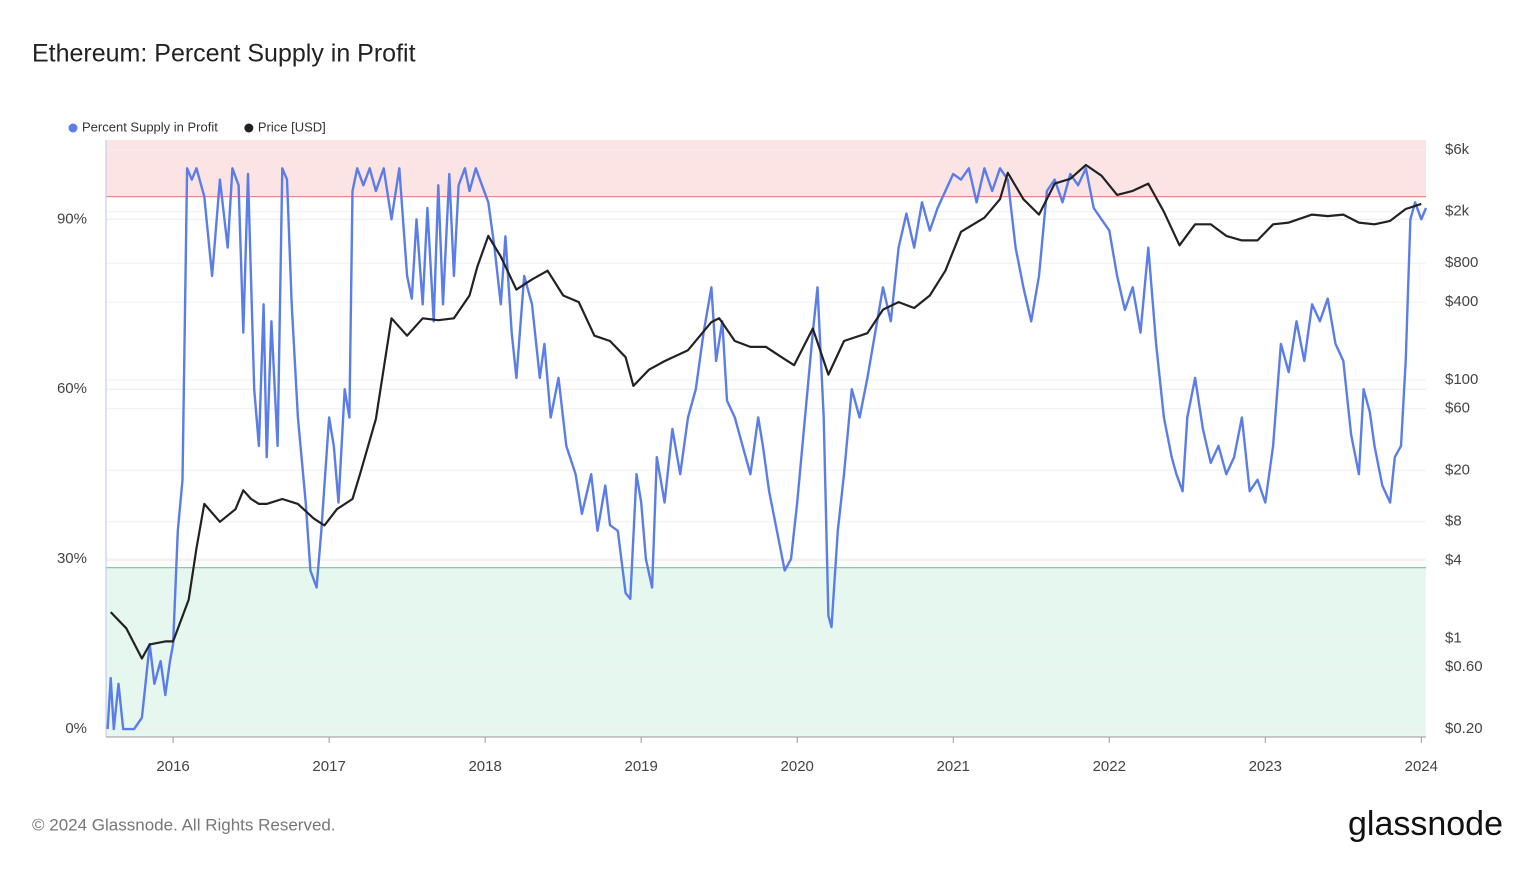 Image resolution: width=1536 pixels, height=869 pixels. Describe the element at coordinates (224, 54) in the screenshot. I see `chart-title: Ethereum: Percent Supply in Profit` at that location.